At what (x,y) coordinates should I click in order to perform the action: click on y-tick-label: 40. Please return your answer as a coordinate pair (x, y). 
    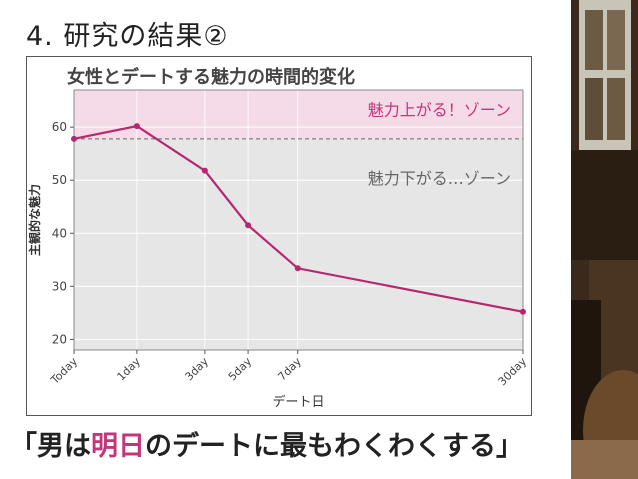
    Looking at the image, I should click on (59, 233).